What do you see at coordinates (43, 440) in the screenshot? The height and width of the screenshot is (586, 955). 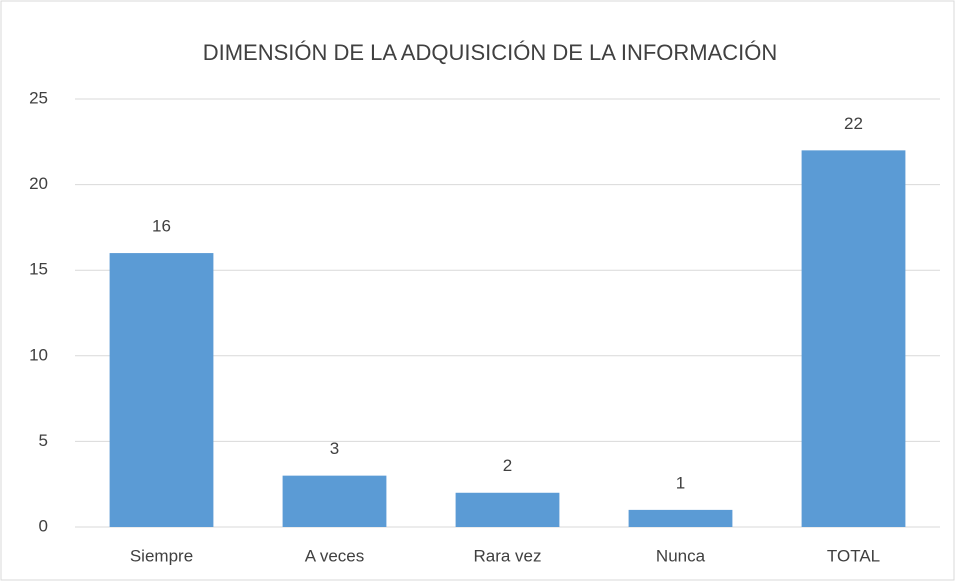 I see `y-tick-label: 5` at bounding box center [43, 440].